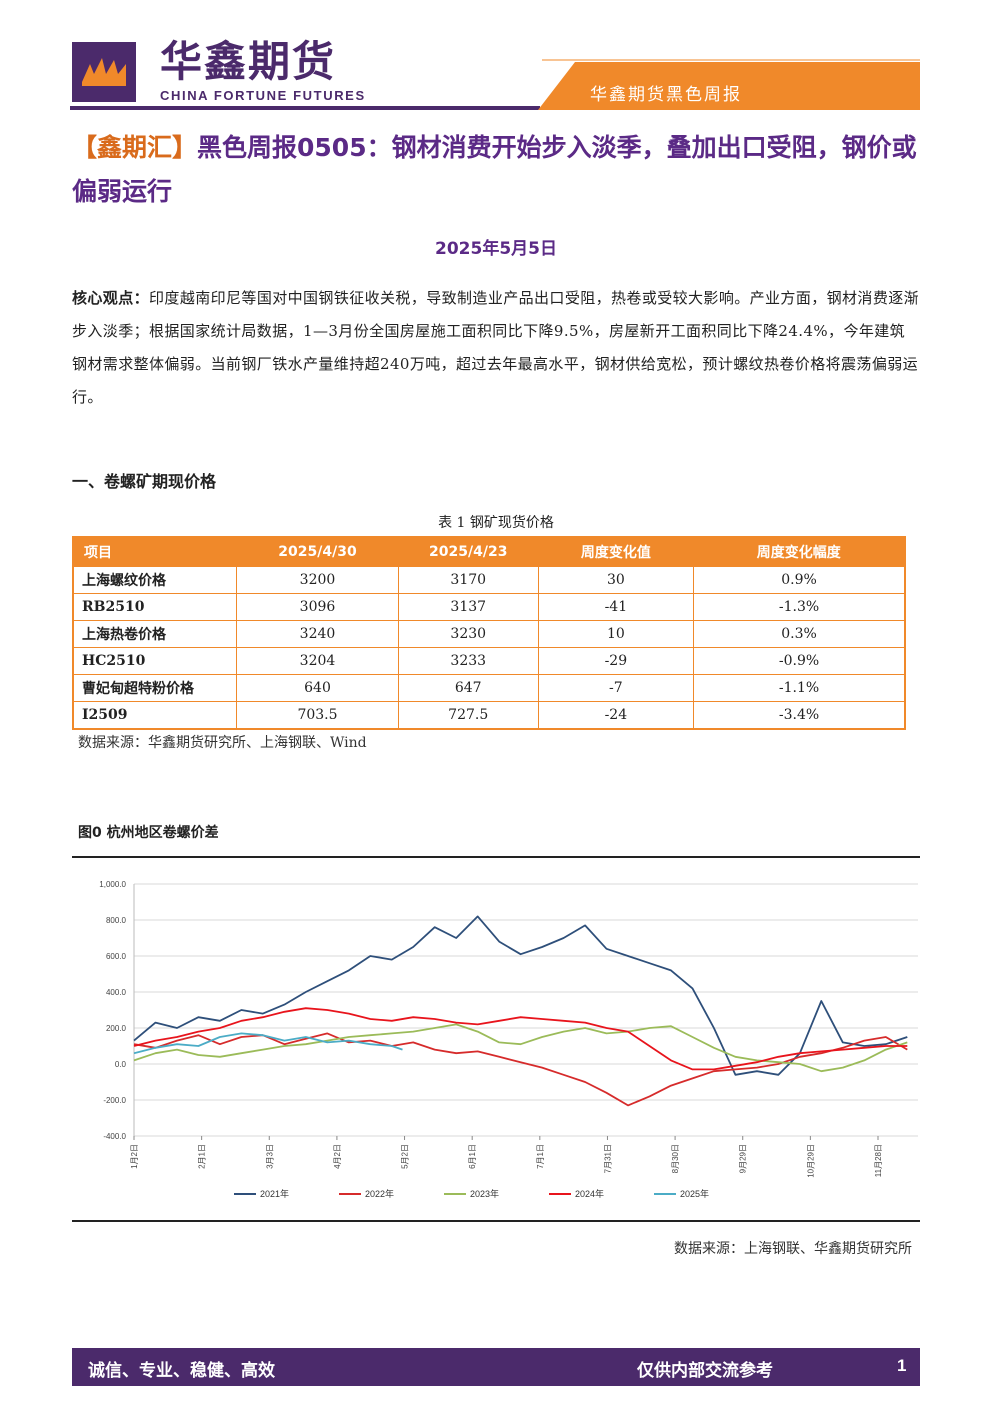 The width and height of the screenshot is (992, 1403). What do you see at coordinates (155, 580) in the screenshot?
I see `table-cell: 上海螺纹价格` at bounding box center [155, 580].